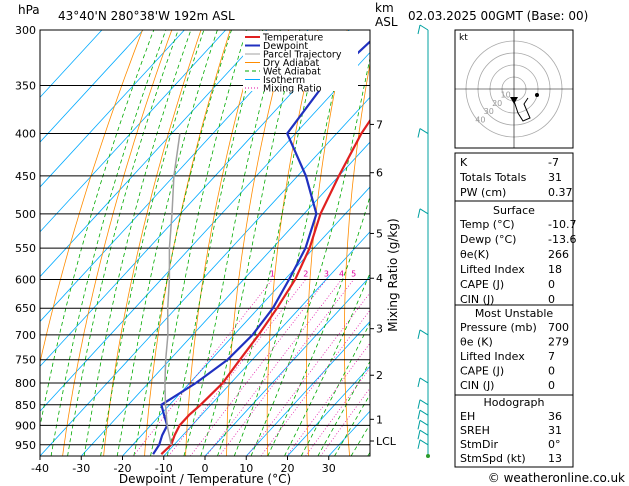 The width and height of the screenshot is (629, 486). What do you see at coordinates (40, 468) in the screenshot?
I see `x-tick-label: -40` at bounding box center [40, 468].